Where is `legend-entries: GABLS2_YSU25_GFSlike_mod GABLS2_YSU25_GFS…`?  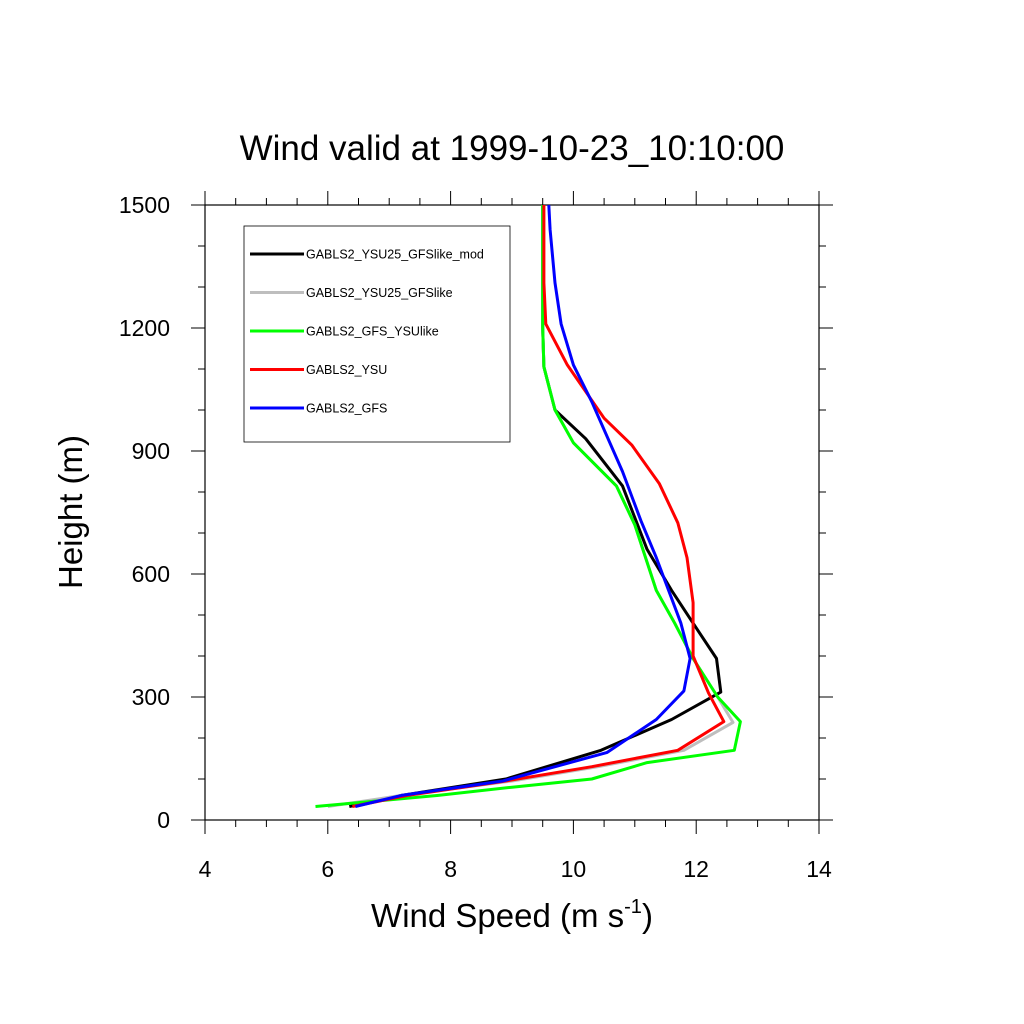
legend-entries: GABLS2_YSU25_GFSlike_mod GABLS2_YSU25_GFS… is located at coordinates (367, 332).